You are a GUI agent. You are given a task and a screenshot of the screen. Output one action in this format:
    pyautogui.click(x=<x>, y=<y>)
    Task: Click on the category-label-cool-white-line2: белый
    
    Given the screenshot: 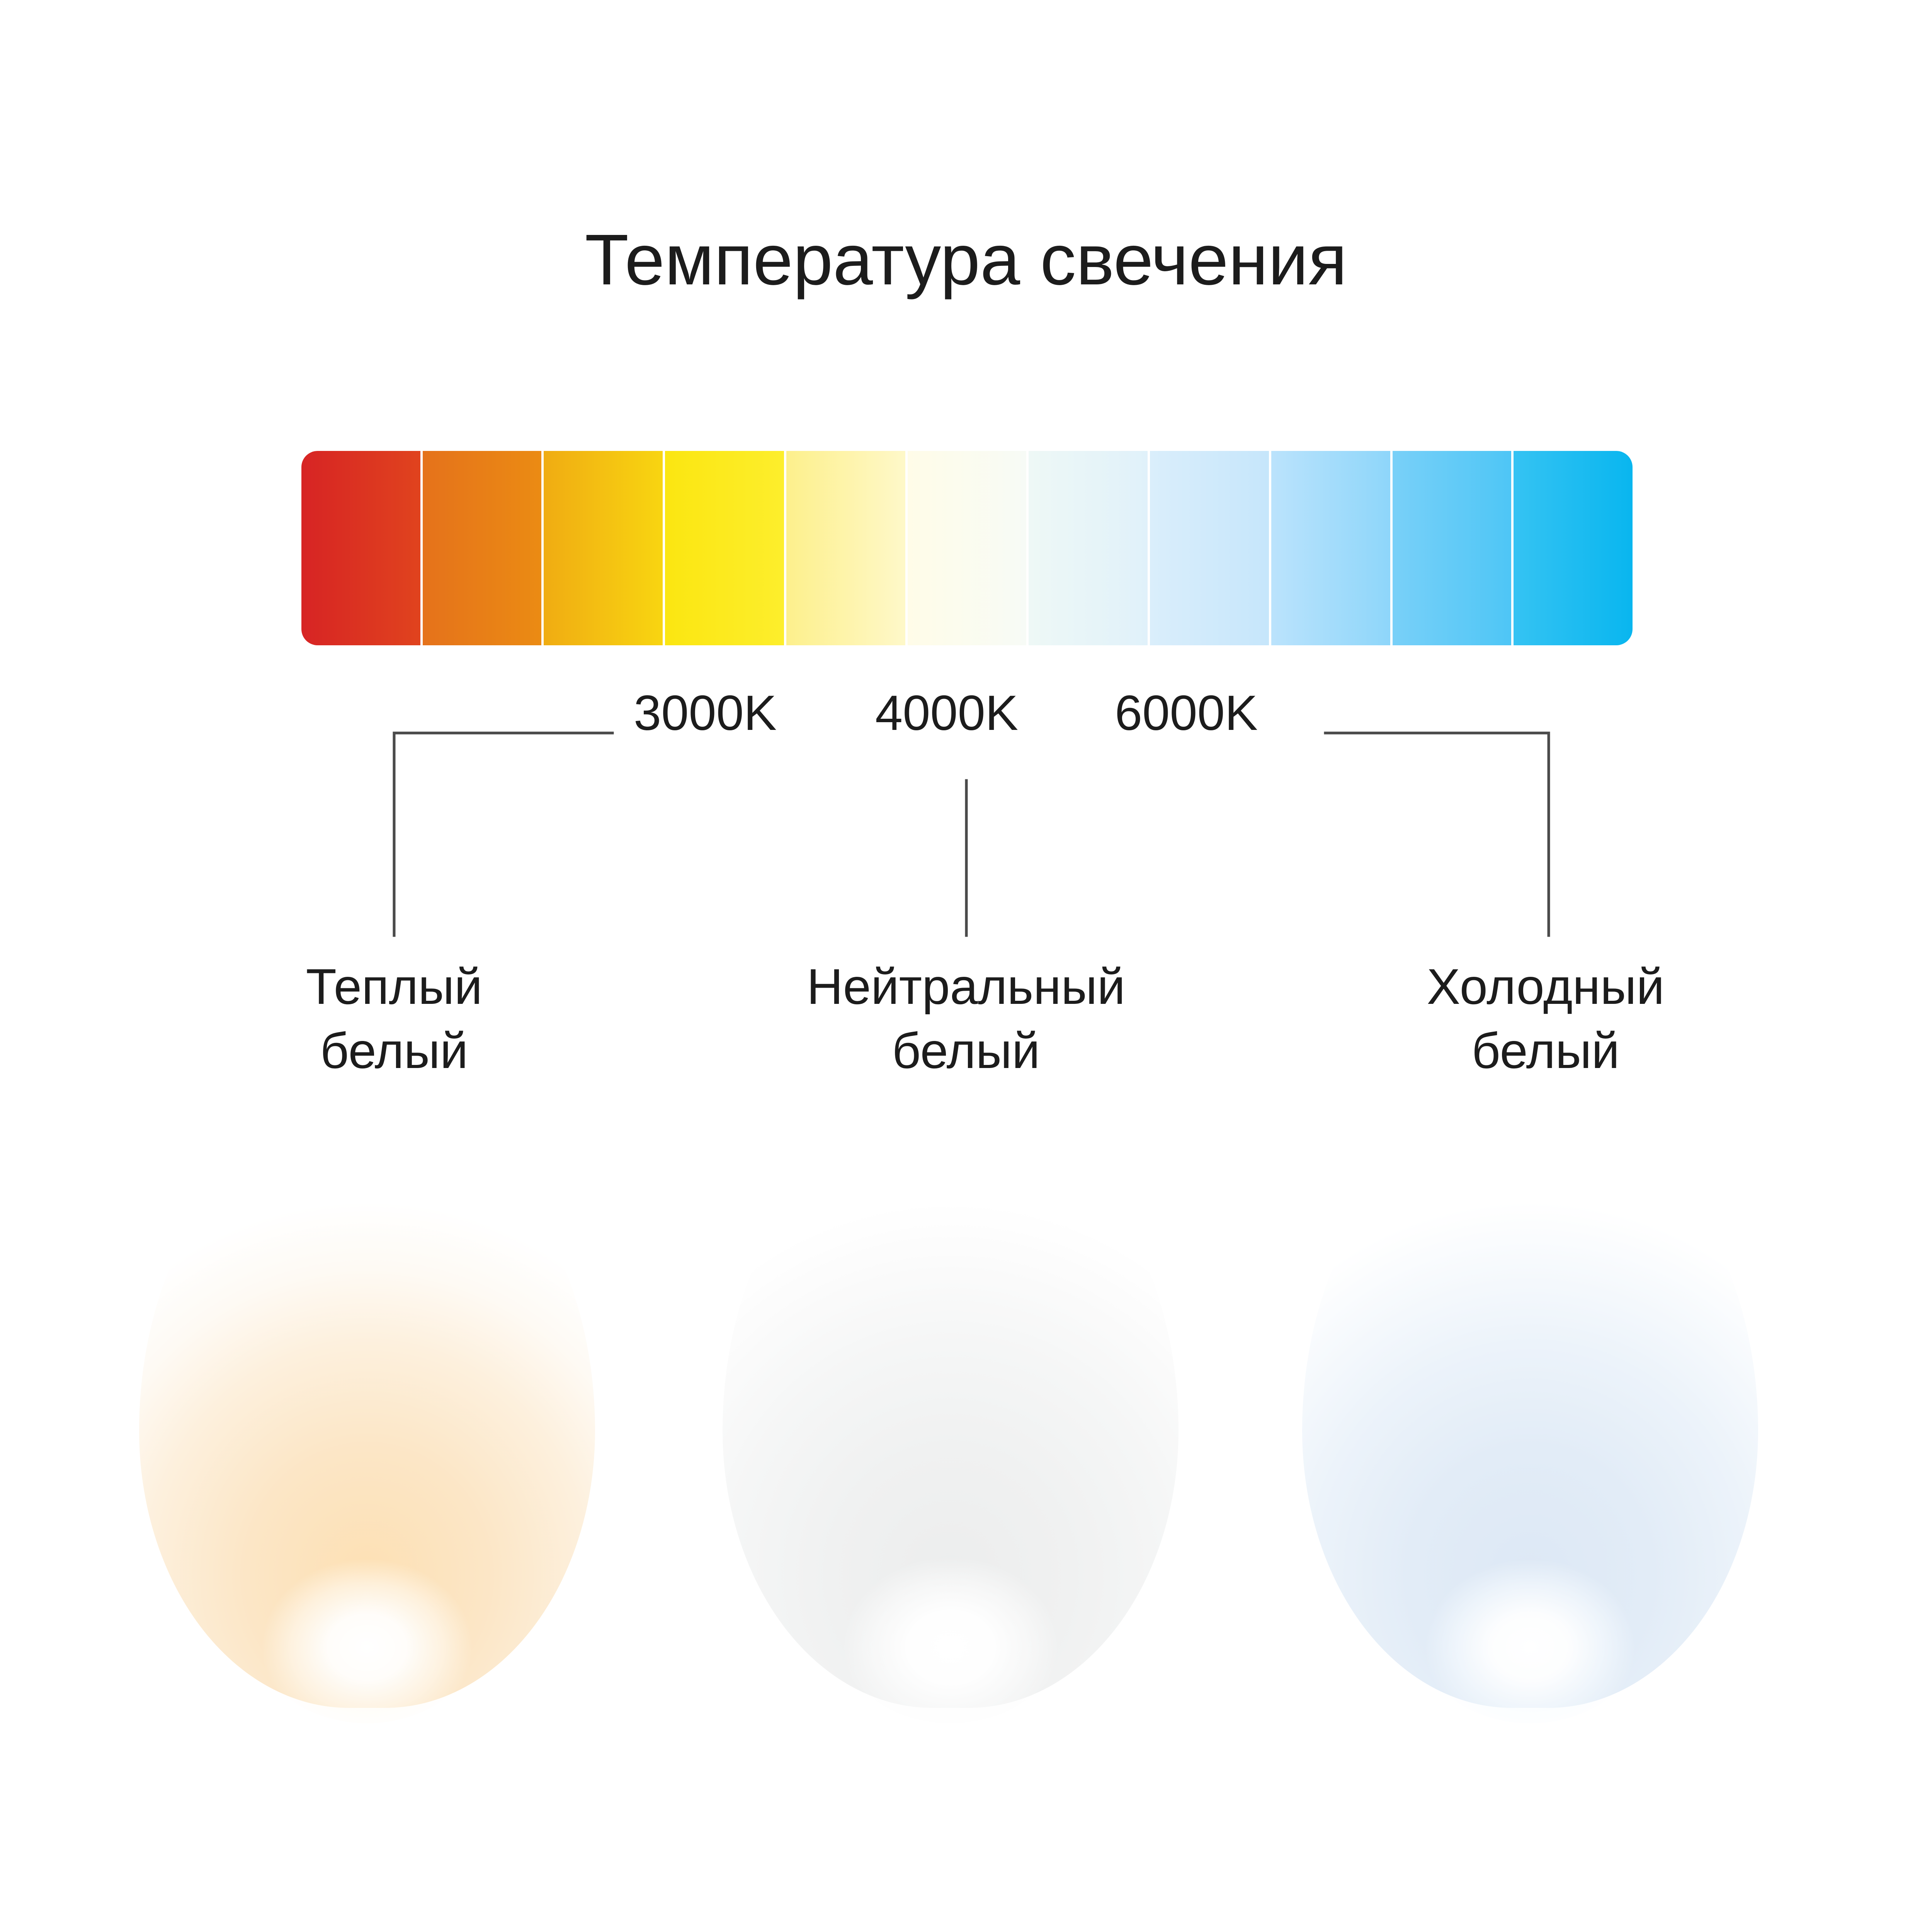 What is the action you would take?
    pyautogui.click(x=1546, y=1050)
    